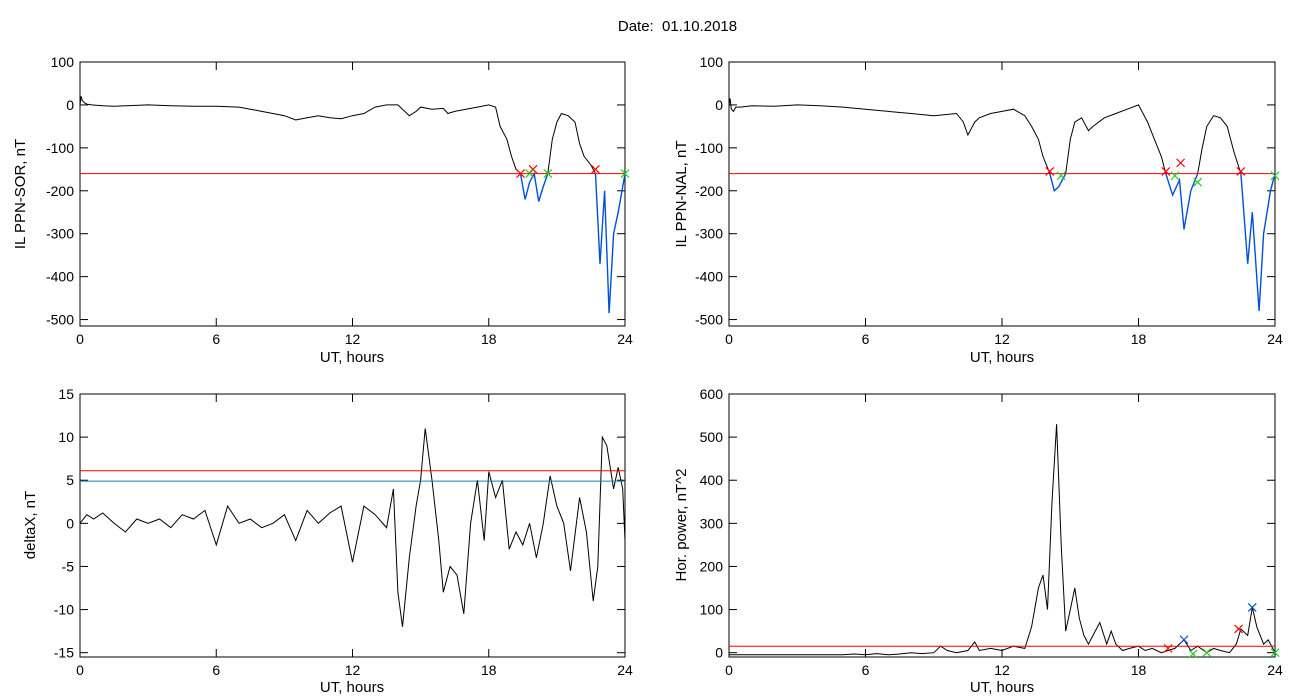 The image size is (1300, 700). I want to click on y-tick-label: 600, so click(712, 394).